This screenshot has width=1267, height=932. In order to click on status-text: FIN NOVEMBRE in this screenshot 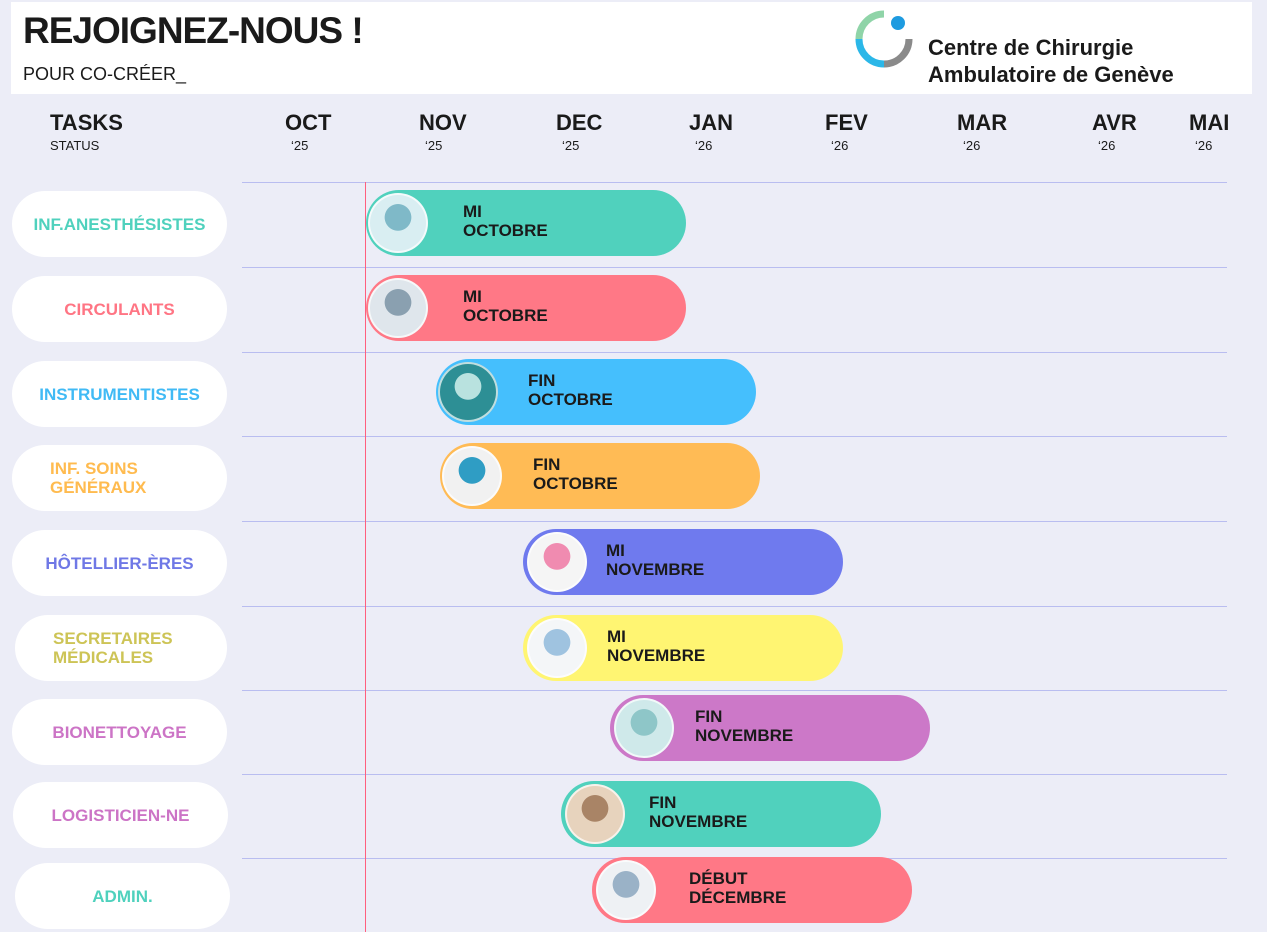, I will do `click(744, 726)`.